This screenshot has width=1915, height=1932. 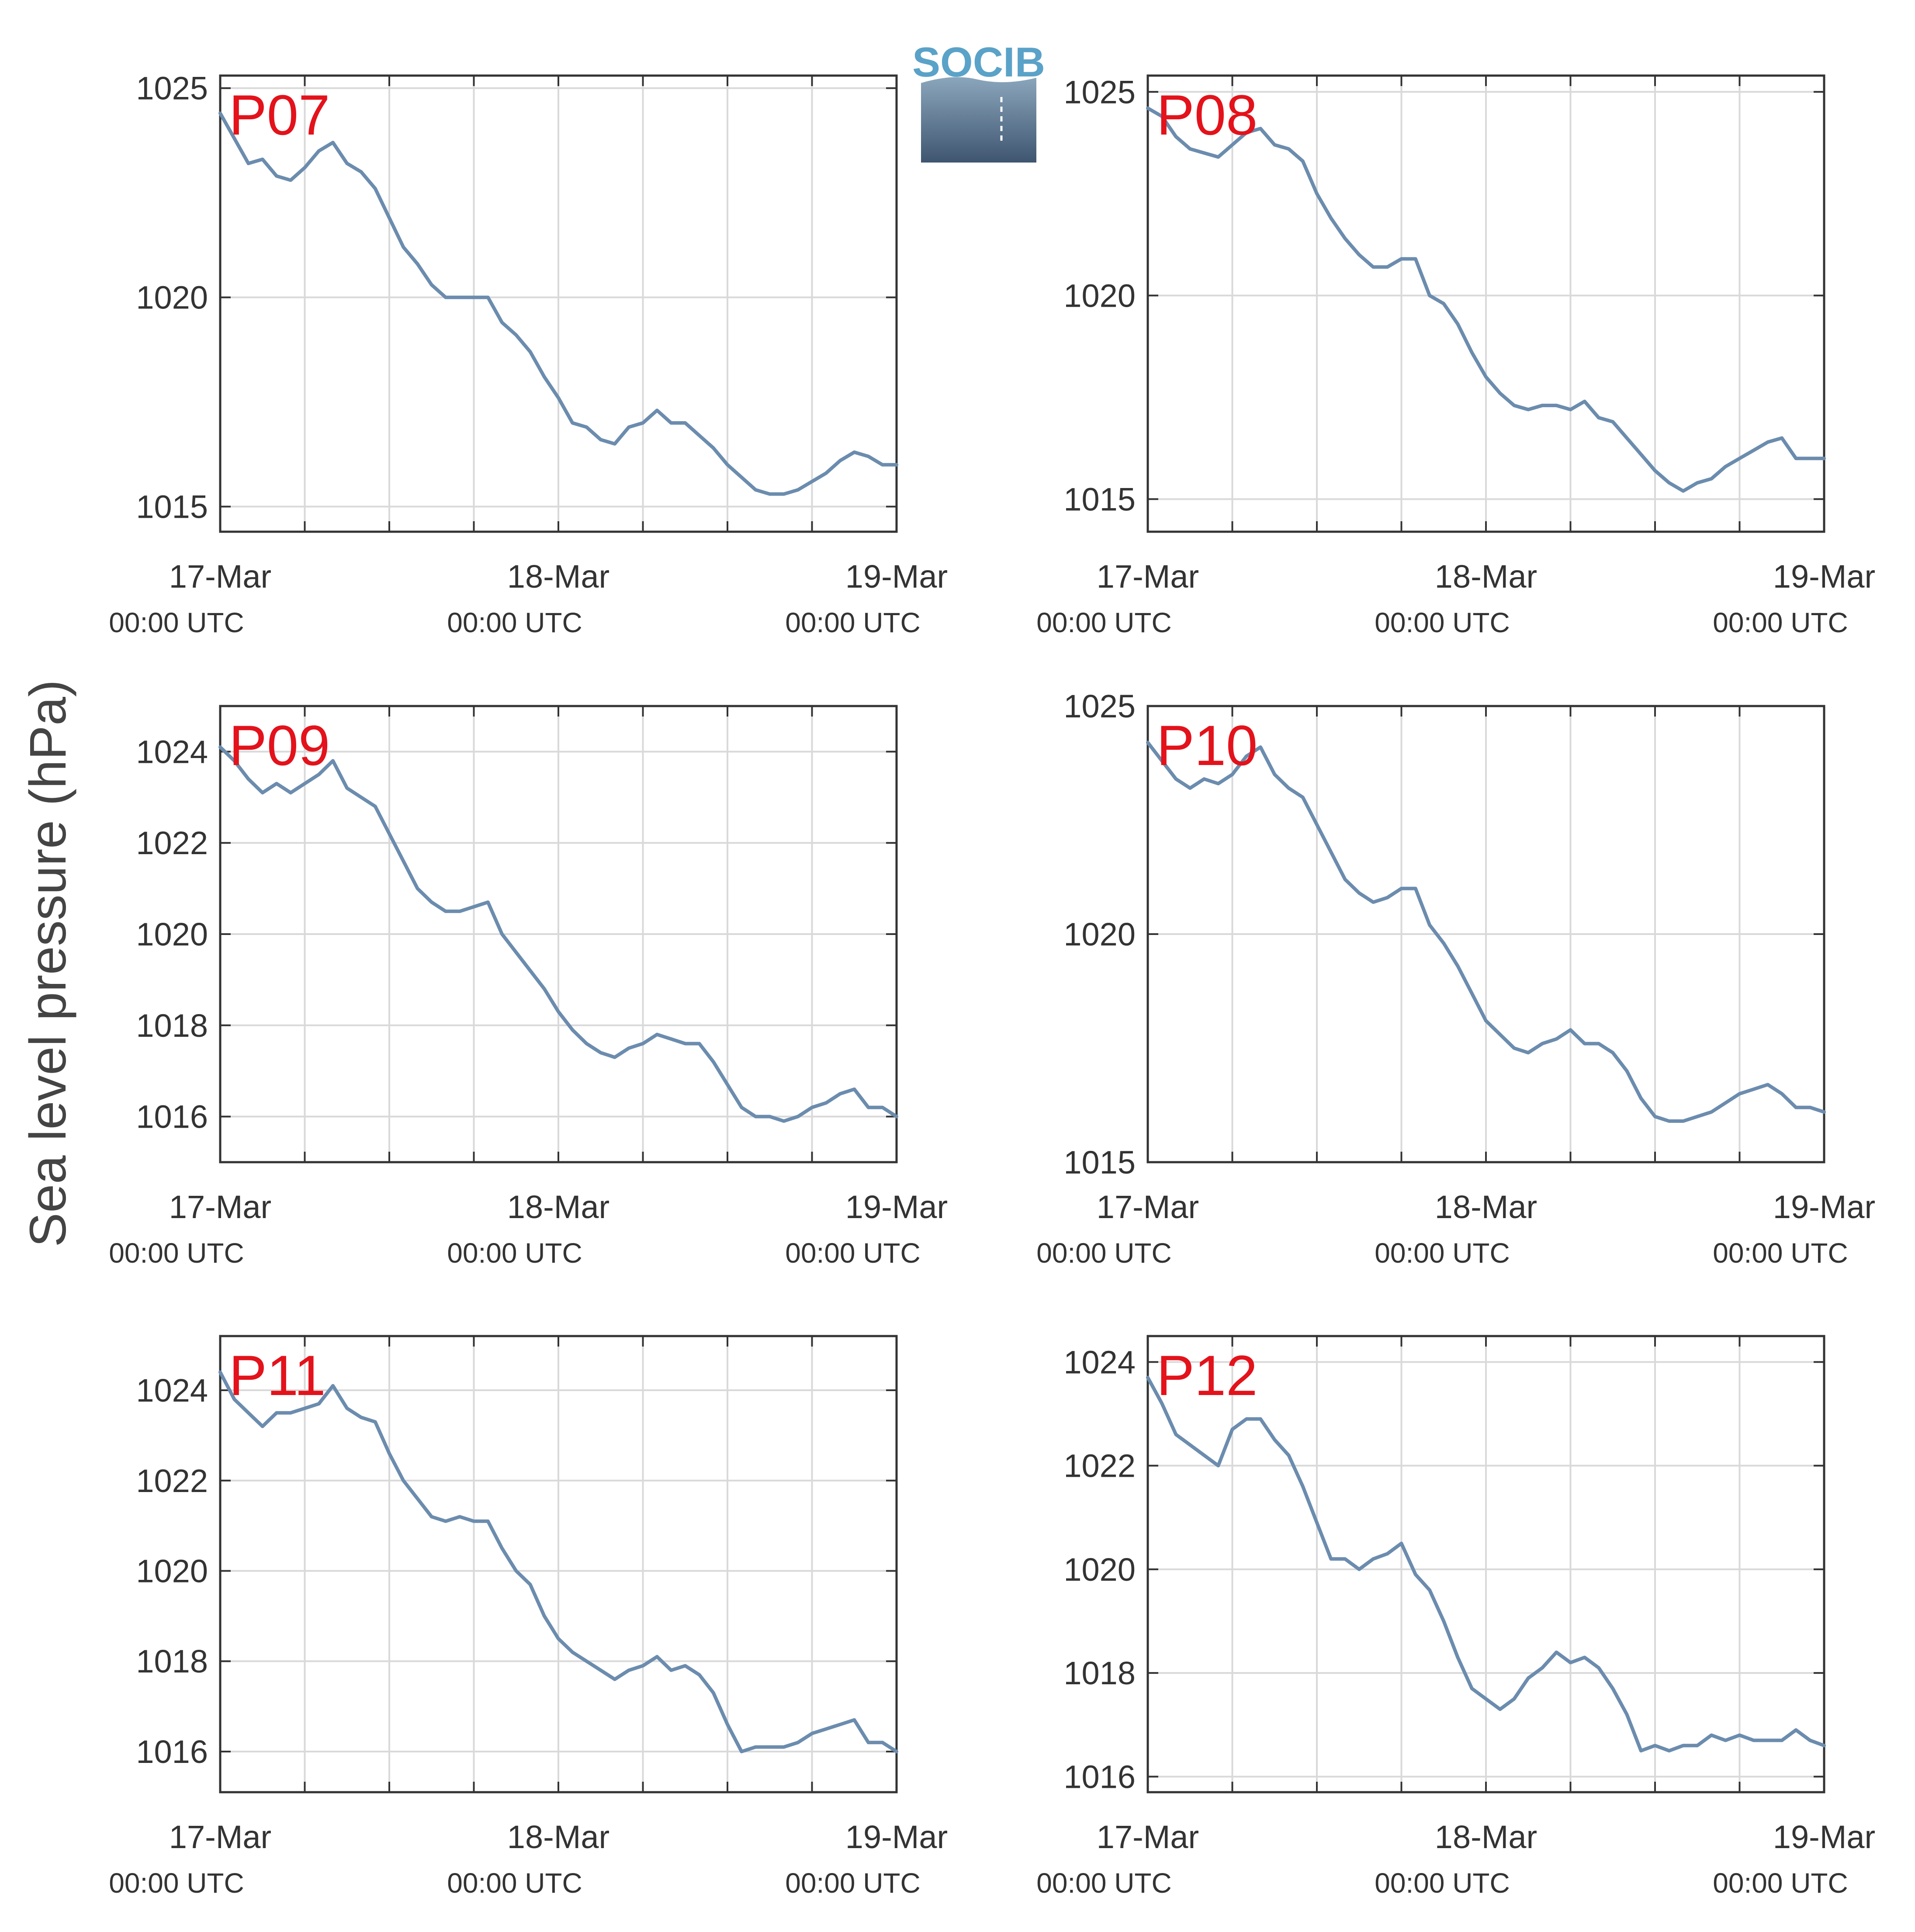 What do you see at coordinates (220, 1837) in the screenshot?
I see `x-tick-label-date: 17-Mar` at bounding box center [220, 1837].